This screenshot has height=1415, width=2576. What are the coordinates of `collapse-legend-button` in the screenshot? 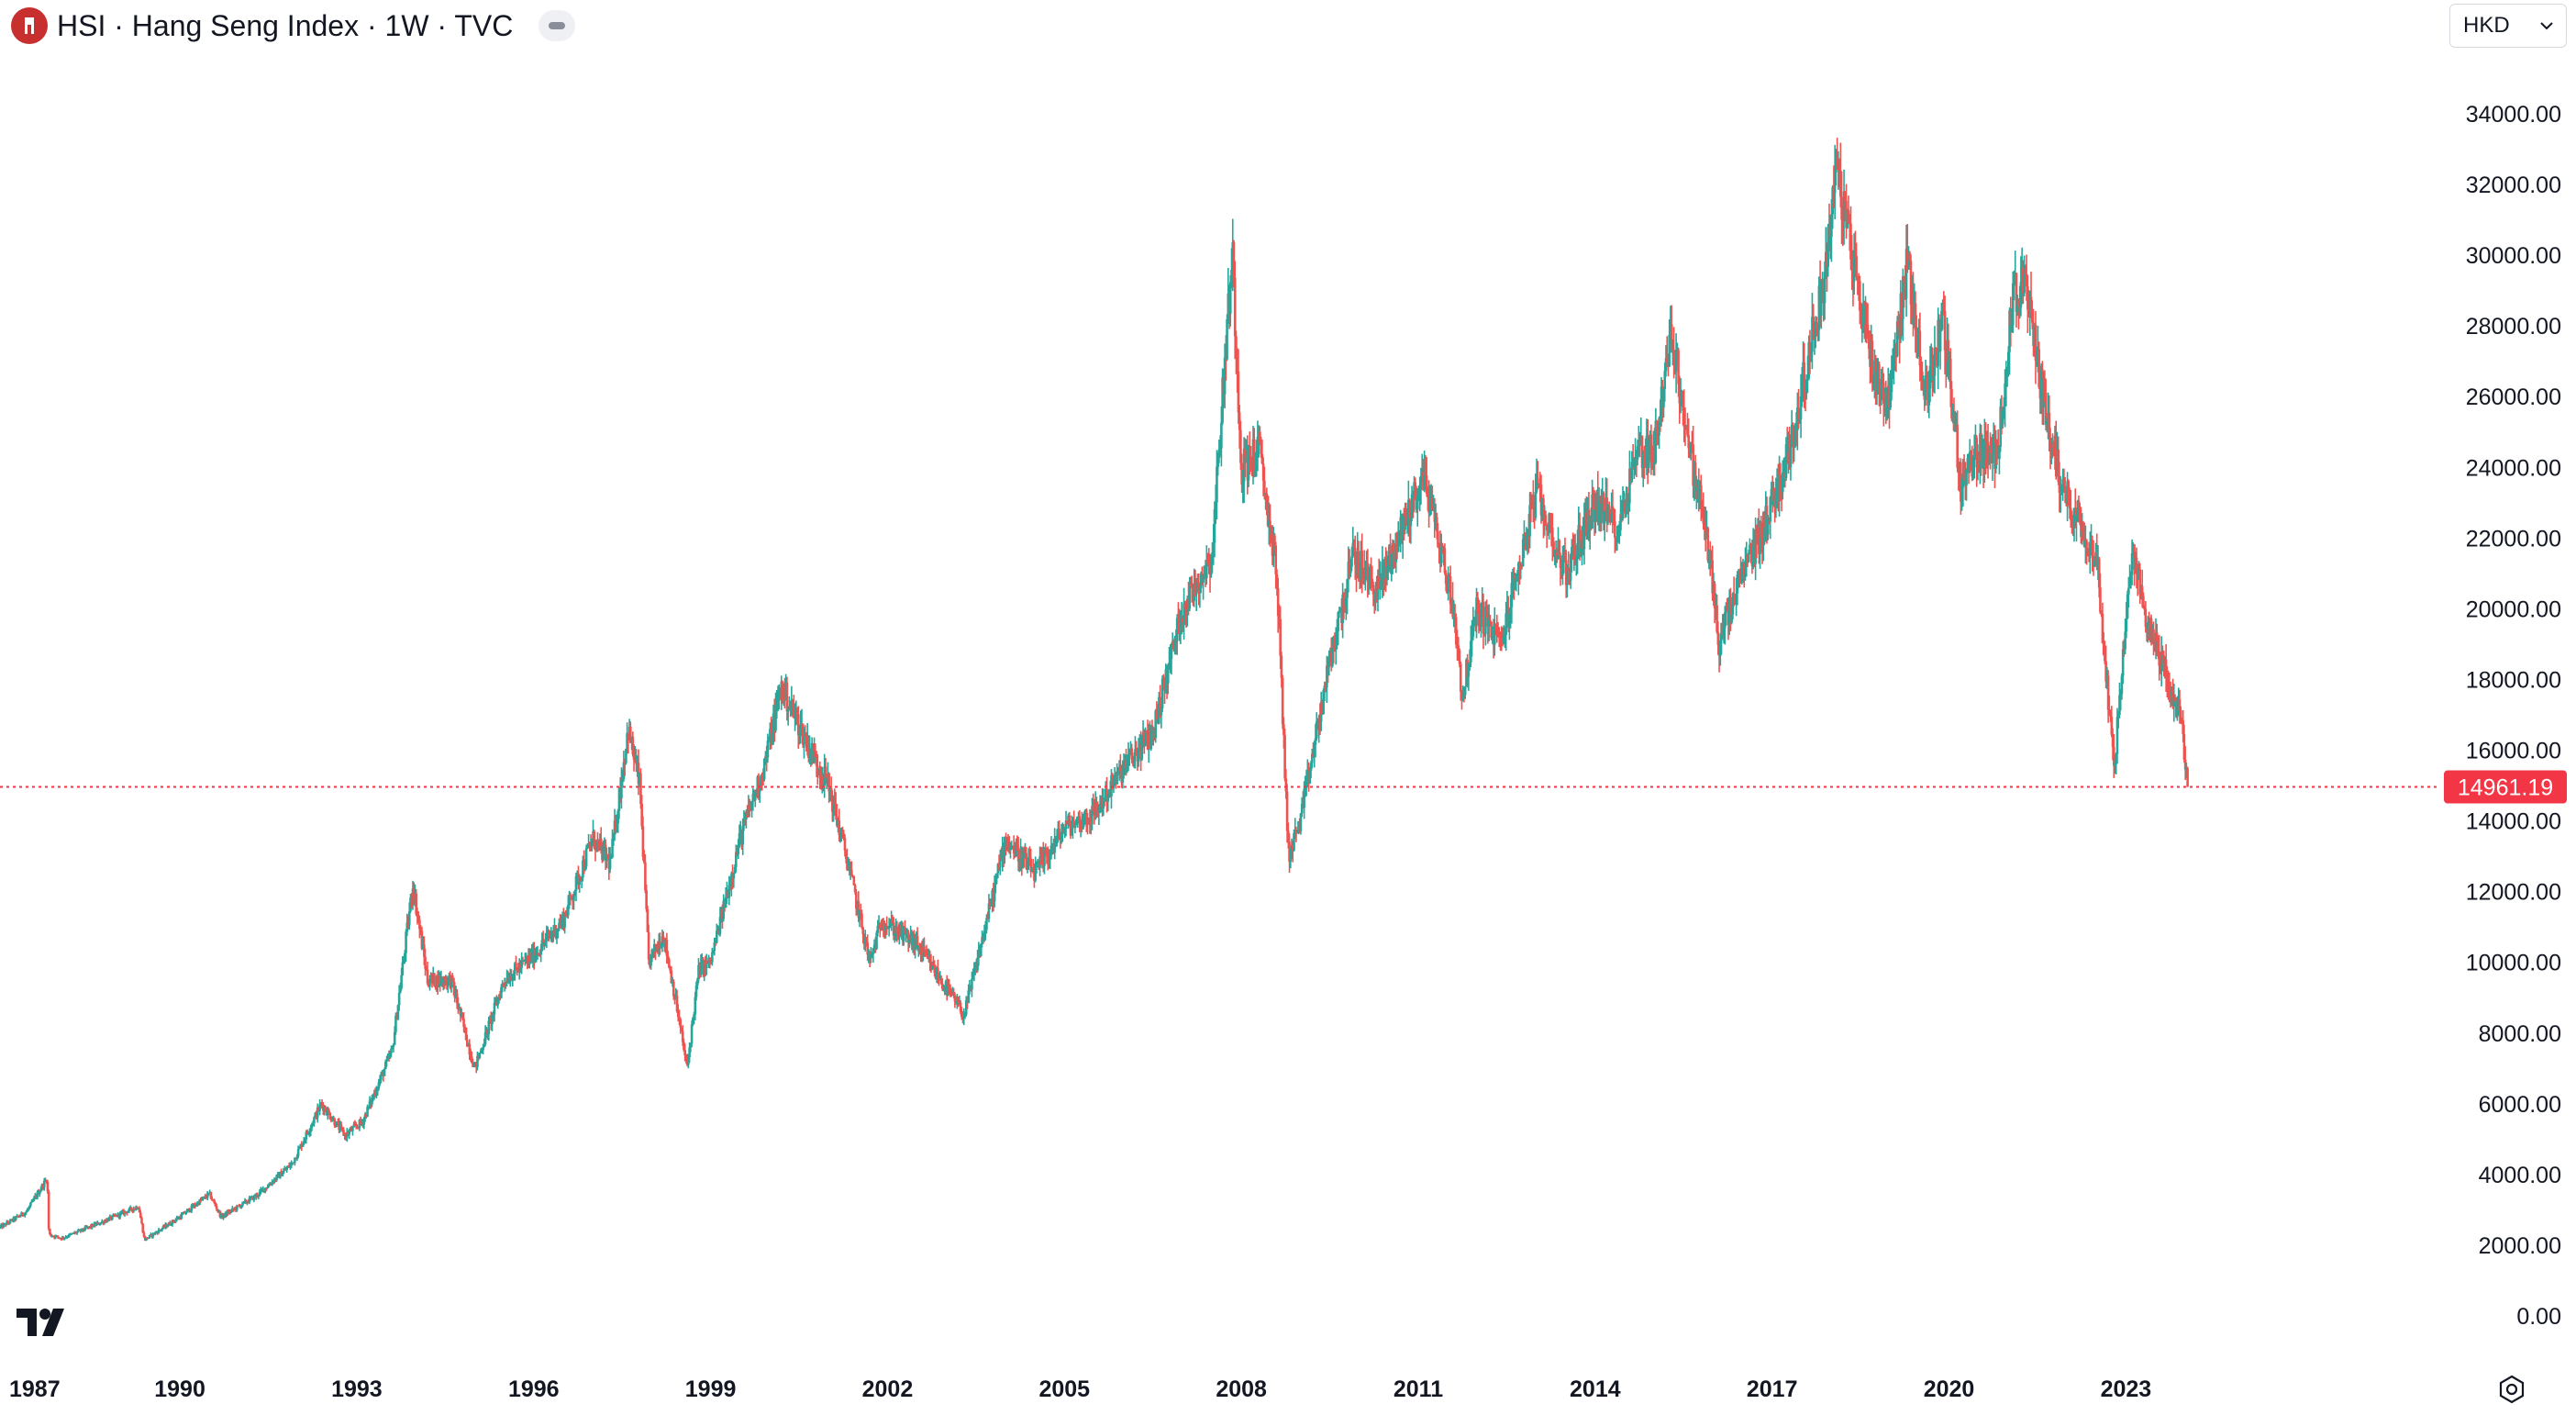 It's located at (557, 25).